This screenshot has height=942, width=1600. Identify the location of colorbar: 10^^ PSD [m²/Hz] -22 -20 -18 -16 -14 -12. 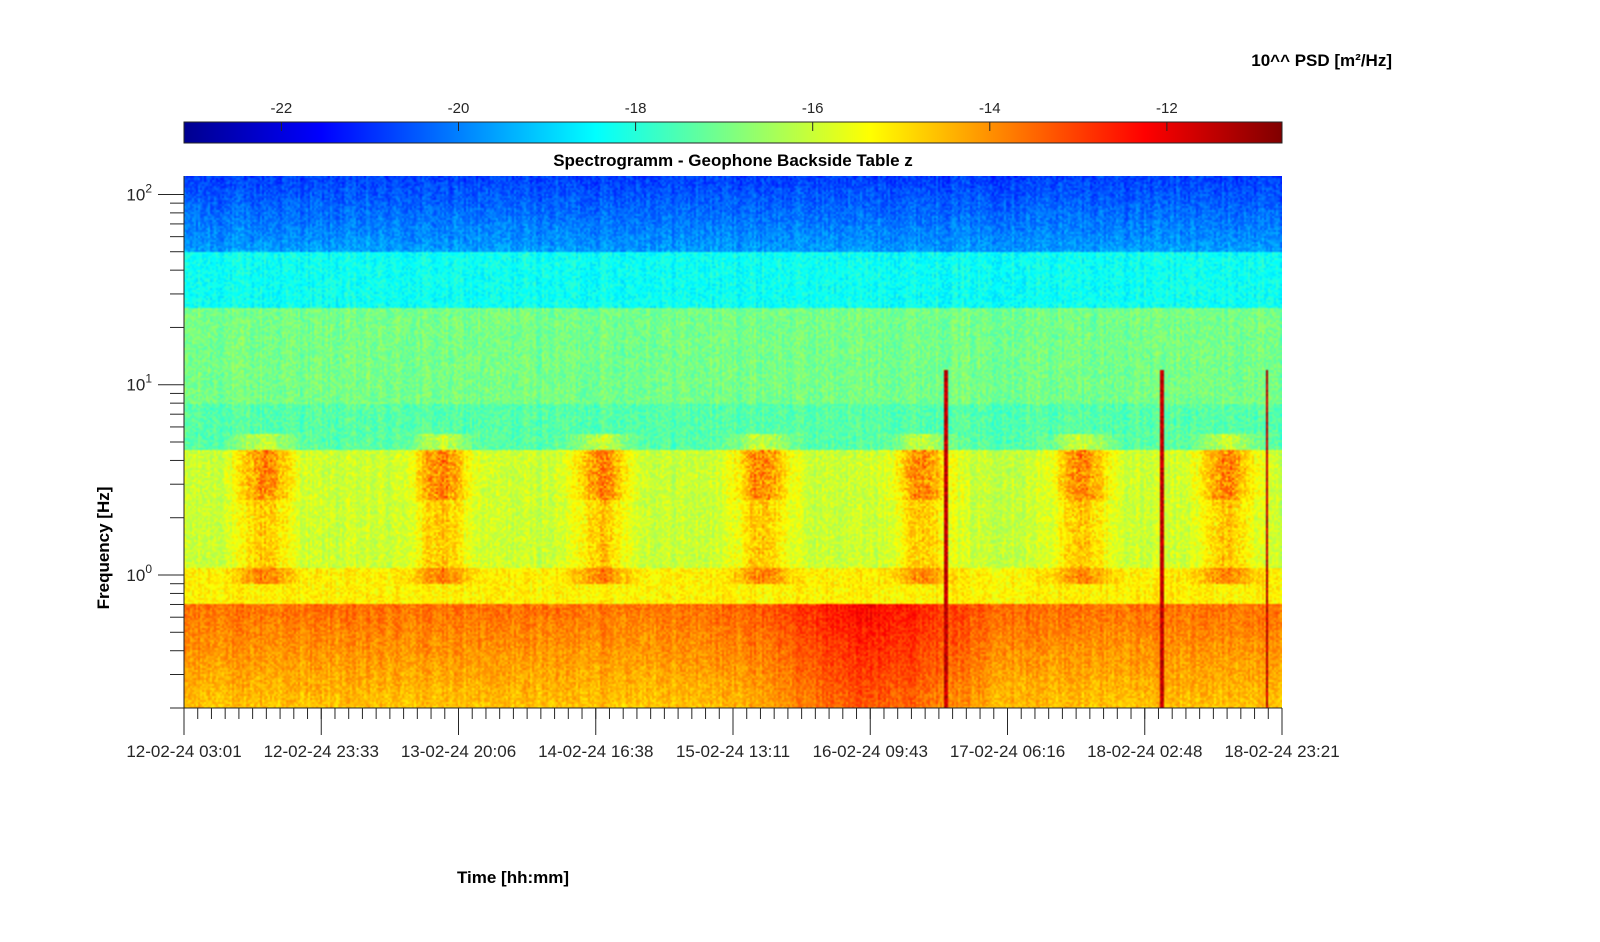
(787, 97).